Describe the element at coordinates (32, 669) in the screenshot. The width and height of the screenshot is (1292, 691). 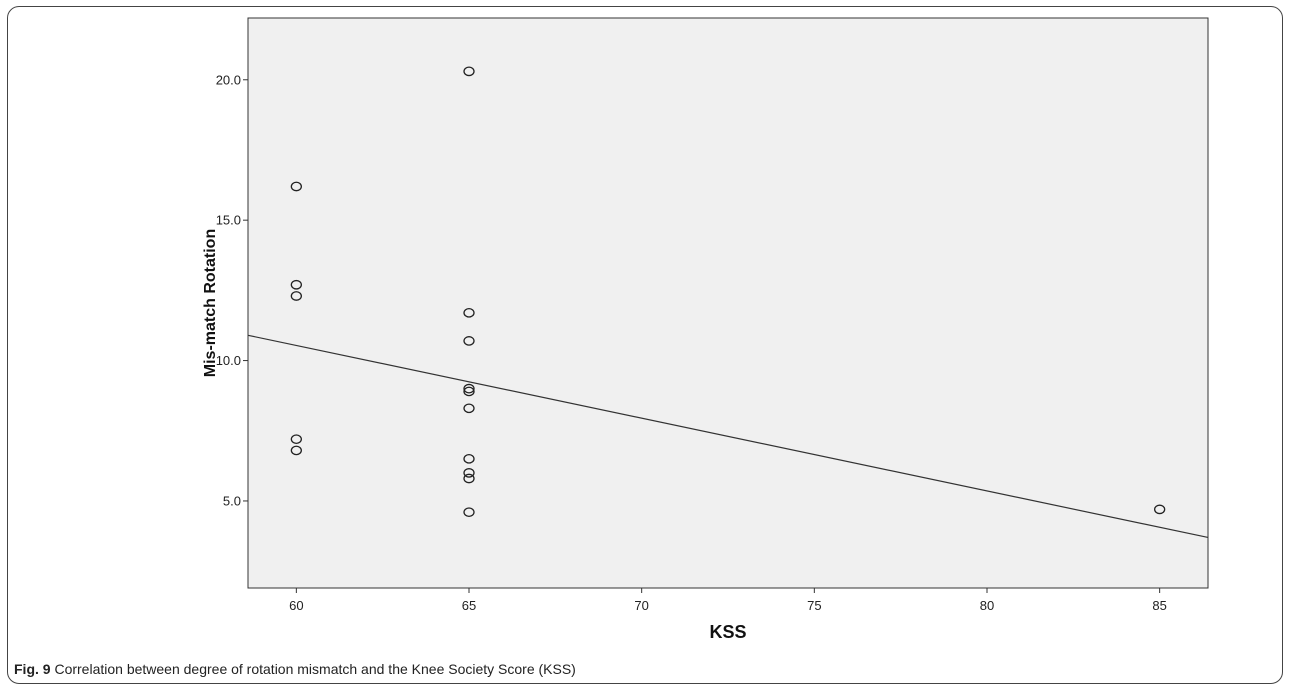
I see `caption-label: Fig. 9` at that location.